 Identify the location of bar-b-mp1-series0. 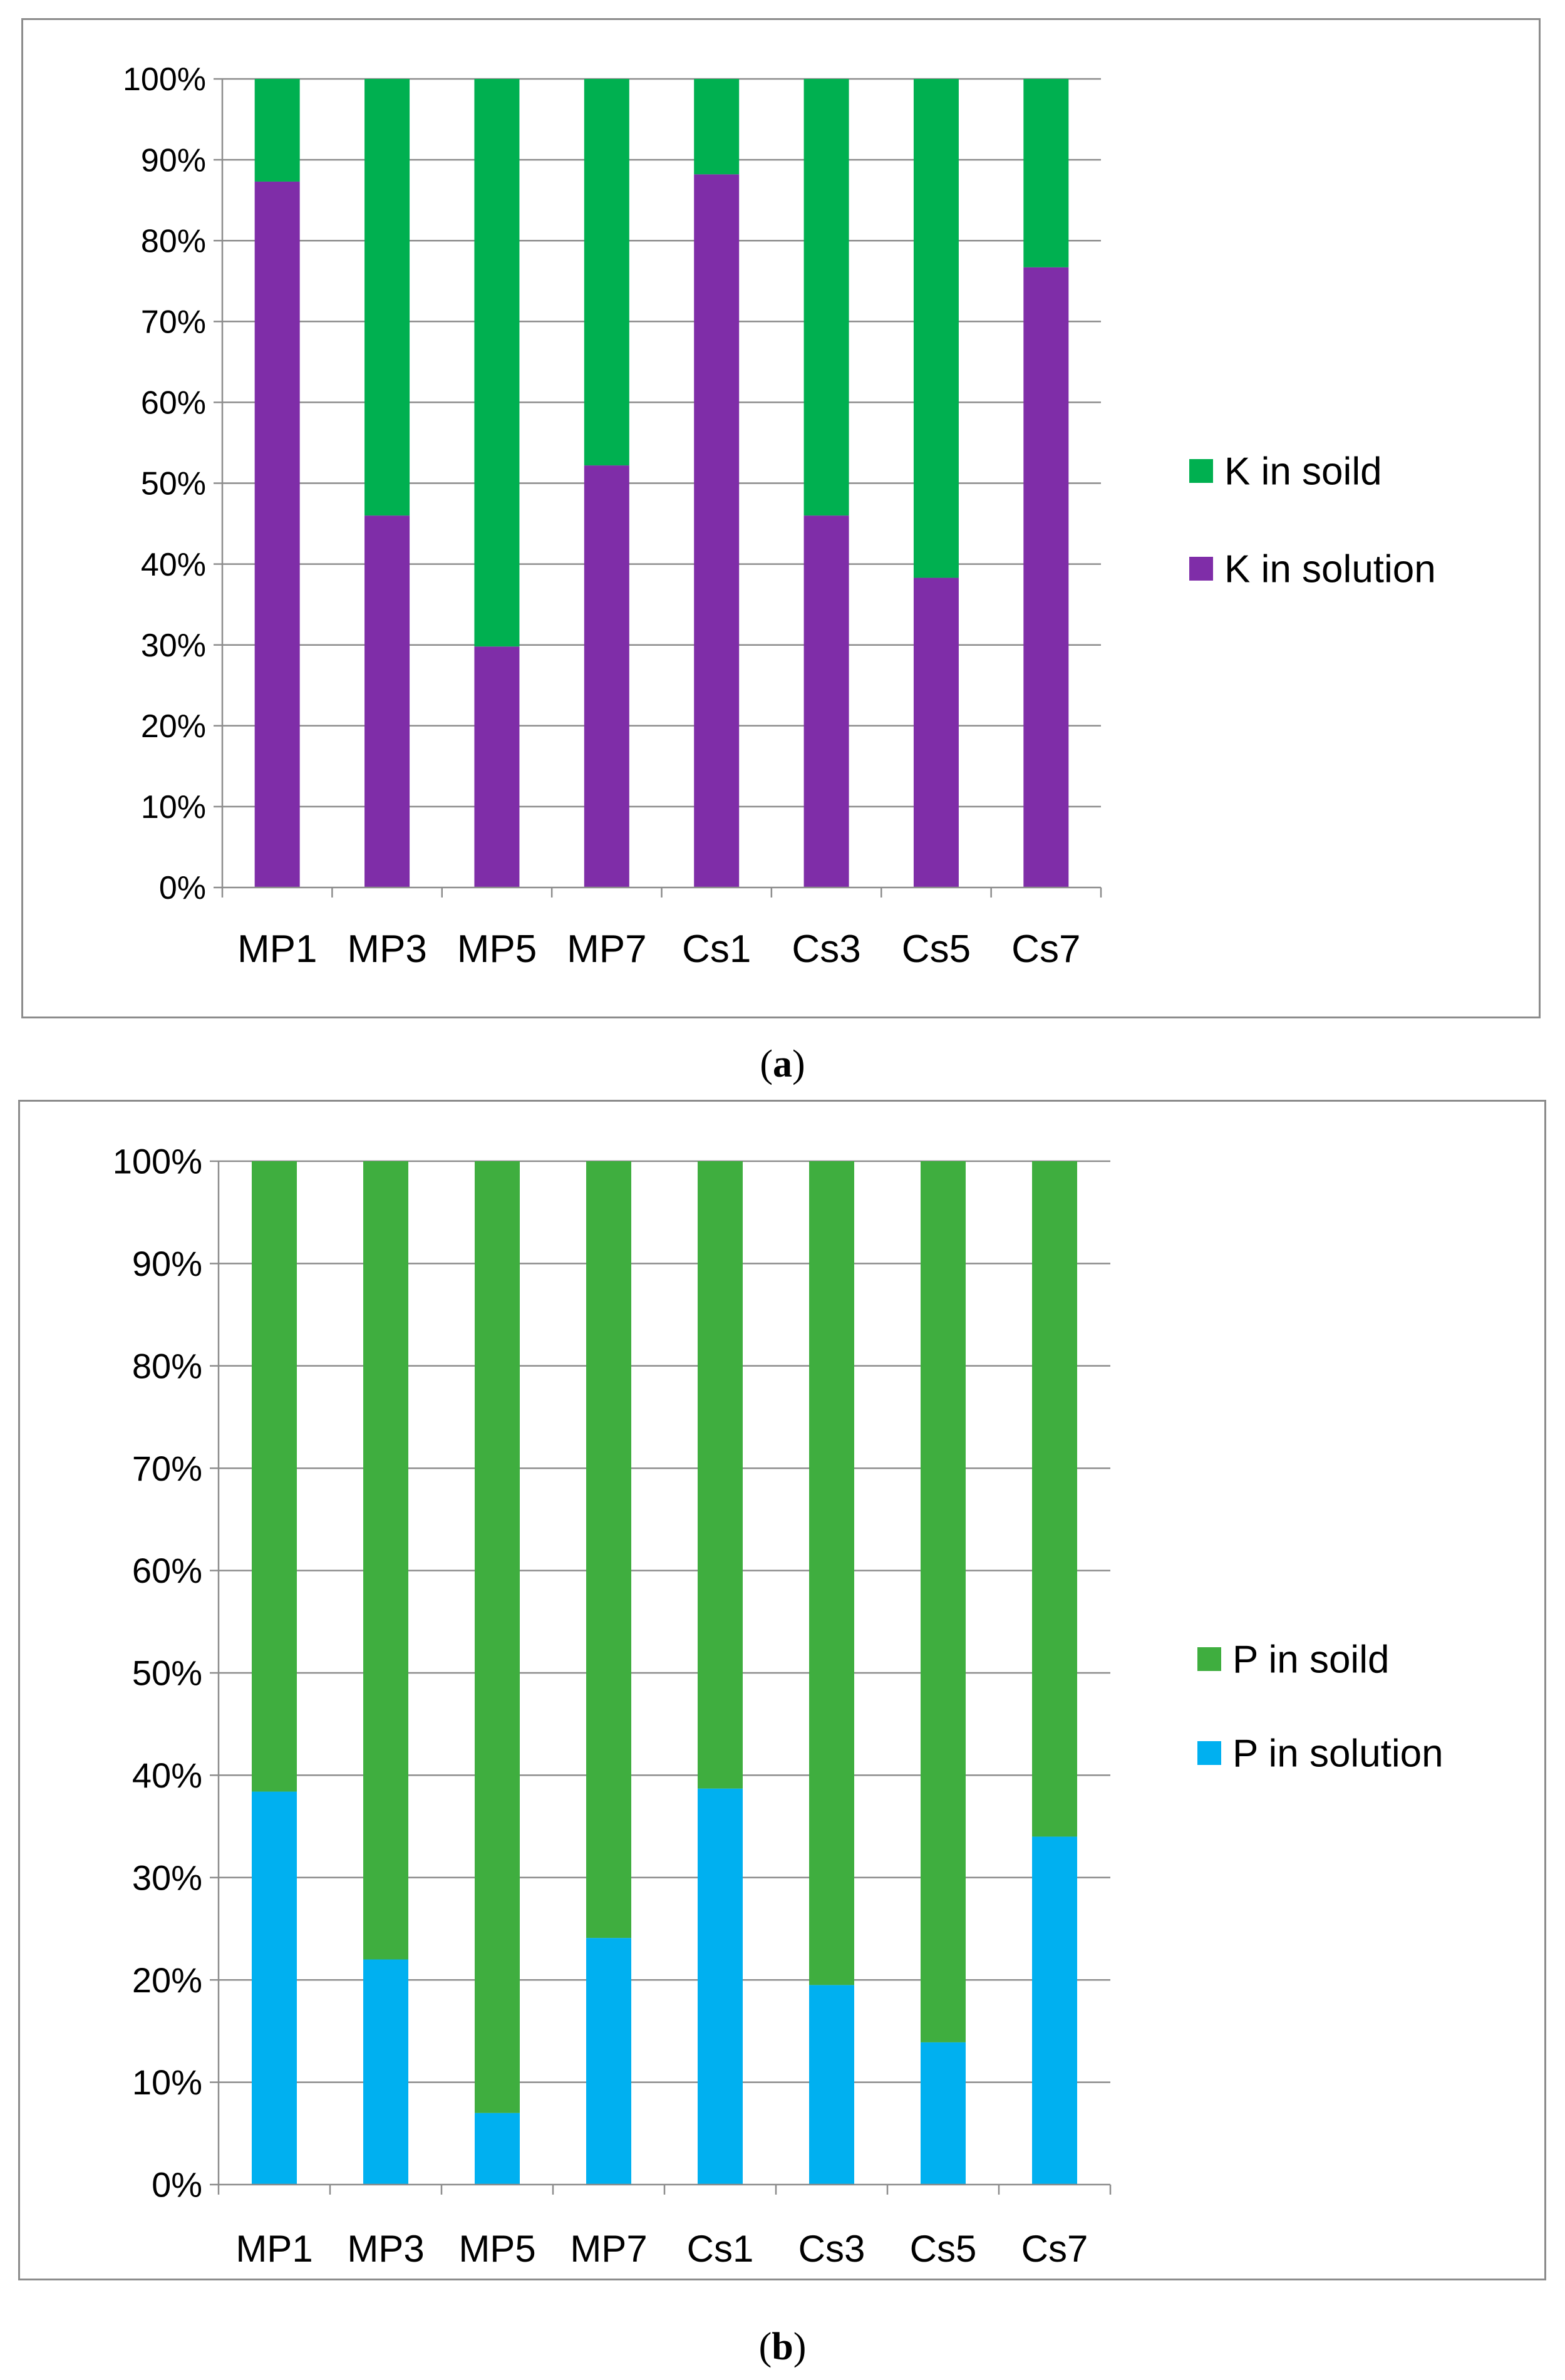
(274, 1988).